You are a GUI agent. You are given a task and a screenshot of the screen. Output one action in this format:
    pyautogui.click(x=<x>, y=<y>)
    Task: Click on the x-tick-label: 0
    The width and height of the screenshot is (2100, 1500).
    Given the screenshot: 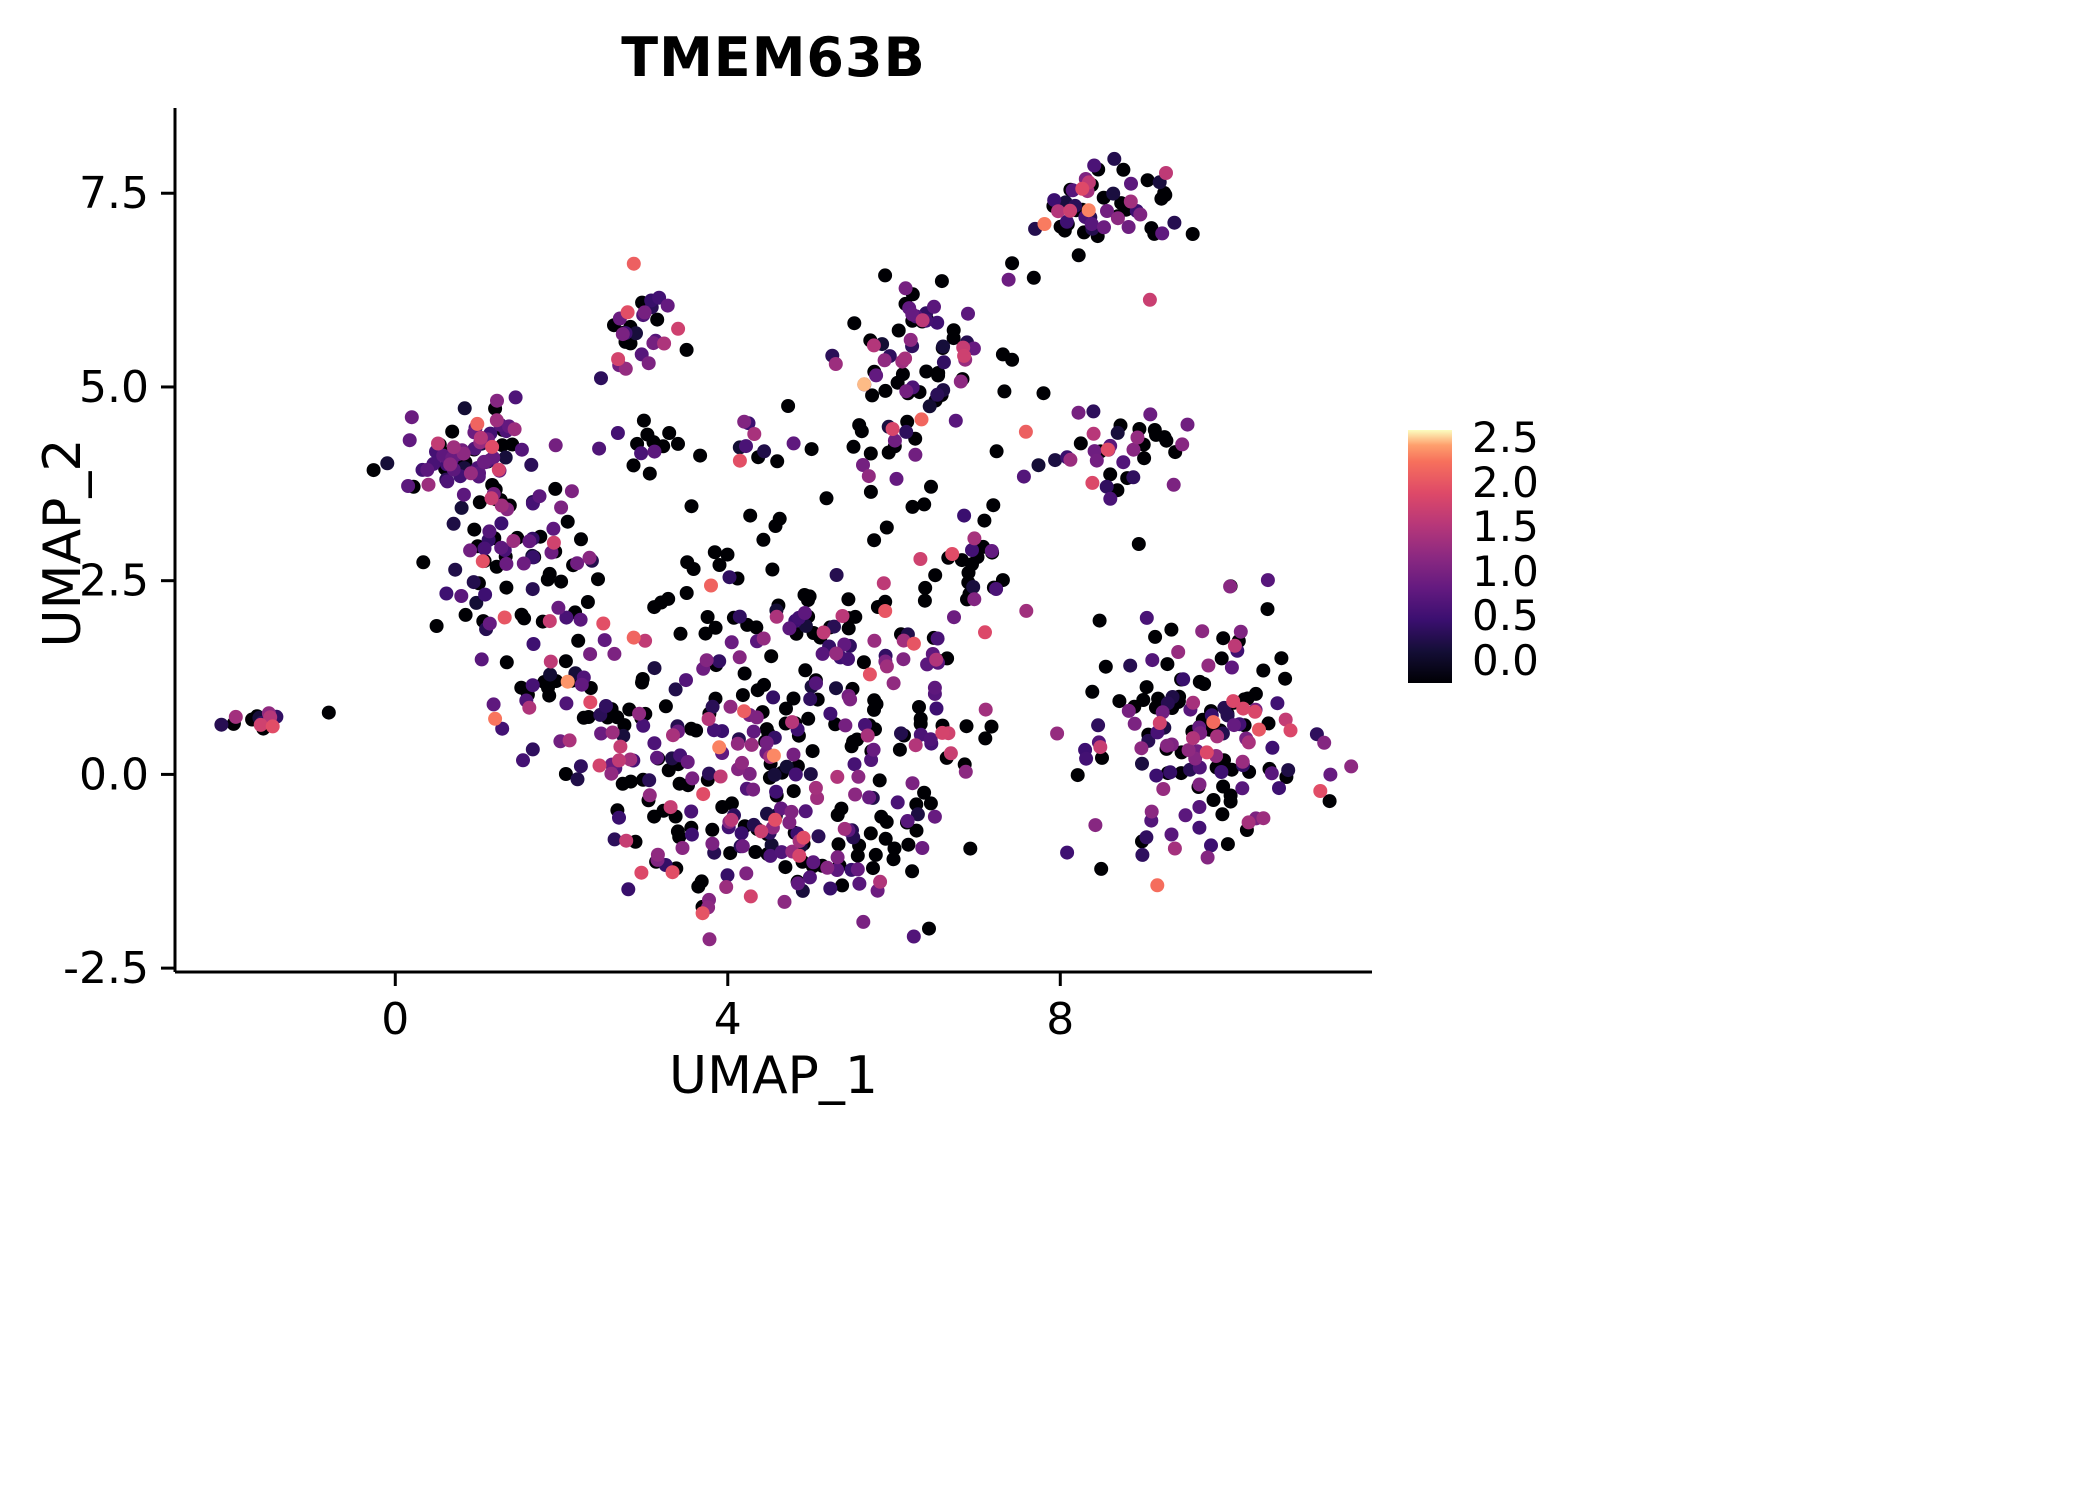 What is the action you would take?
    pyautogui.click(x=395, y=1019)
    